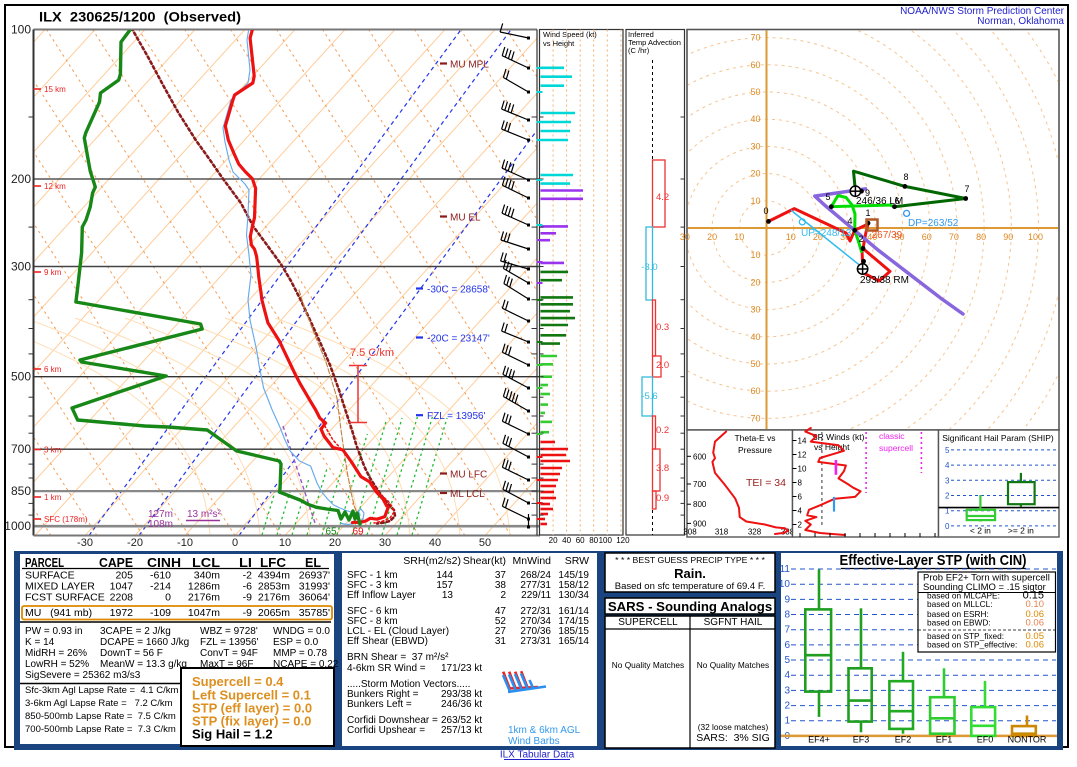 The height and width of the screenshot is (767, 1077). I want to click on svg-text: 6 km, so click(53, 369).